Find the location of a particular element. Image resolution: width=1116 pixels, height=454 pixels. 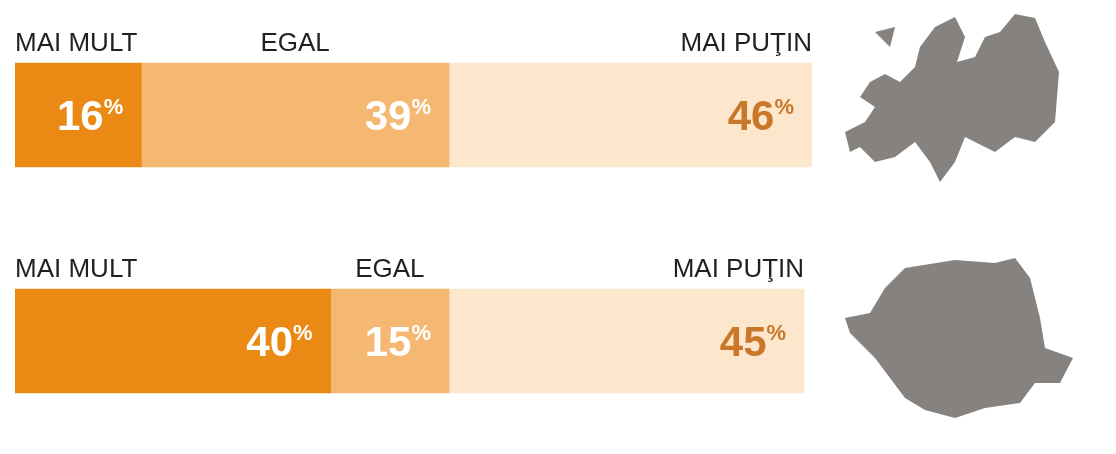

data-label: 40% is located at coordinates (279, 341).